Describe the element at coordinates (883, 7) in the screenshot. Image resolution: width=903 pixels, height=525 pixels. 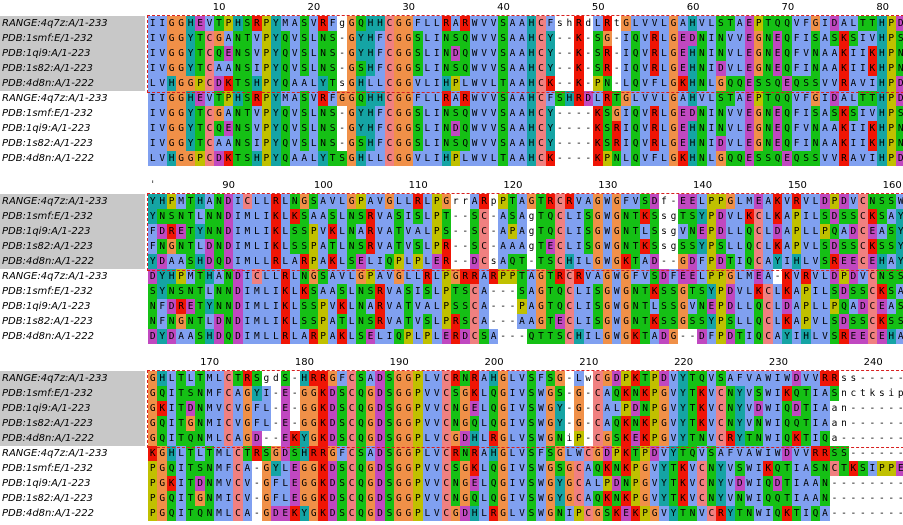
I see `ruler-tick: 80` at that location.